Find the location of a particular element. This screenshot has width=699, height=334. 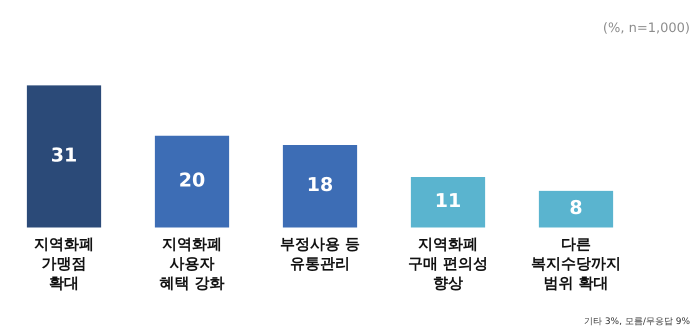

x-tick-label: 지역화폐 가맹점 확대 is located at coordinates (64, 263).